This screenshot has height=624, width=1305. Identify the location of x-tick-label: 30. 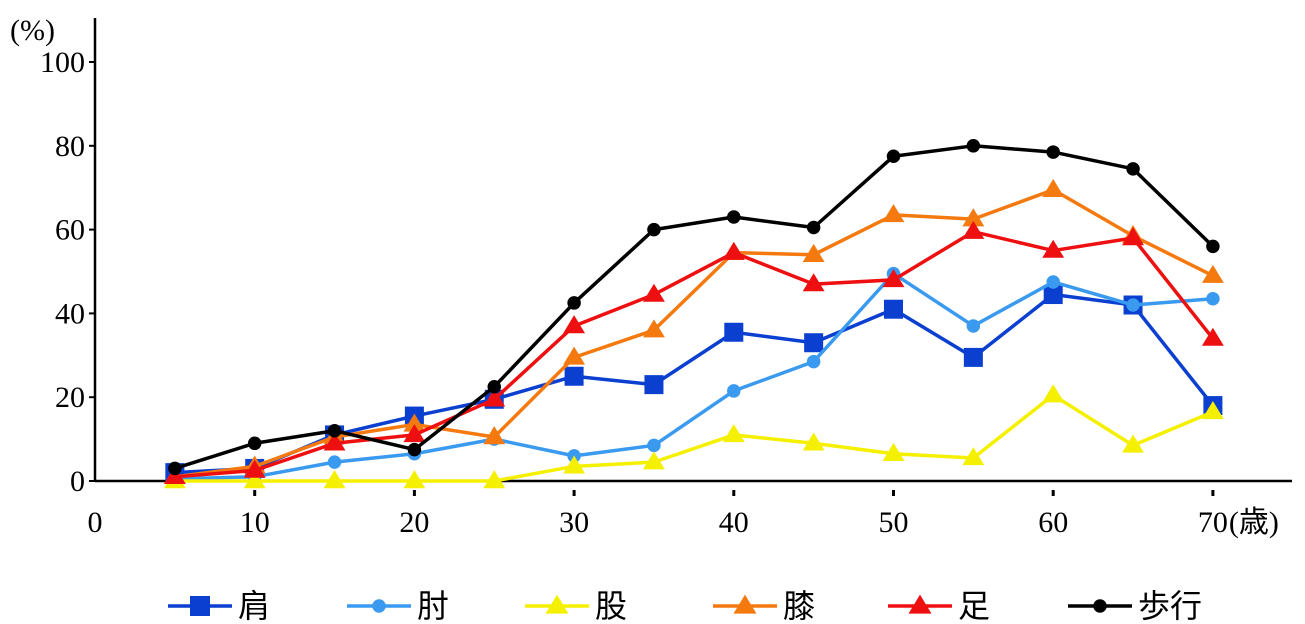
(574, 522).